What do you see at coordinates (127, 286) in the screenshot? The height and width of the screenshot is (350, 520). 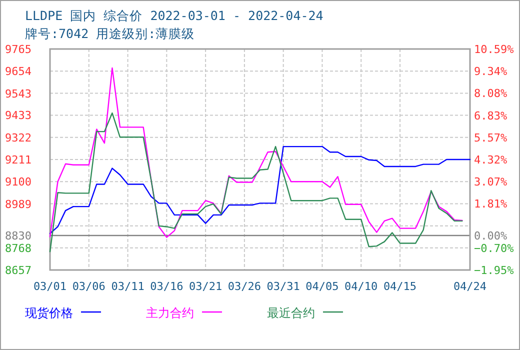 I see `x-tick-label: 03/11` at bounding box center [127, 286].